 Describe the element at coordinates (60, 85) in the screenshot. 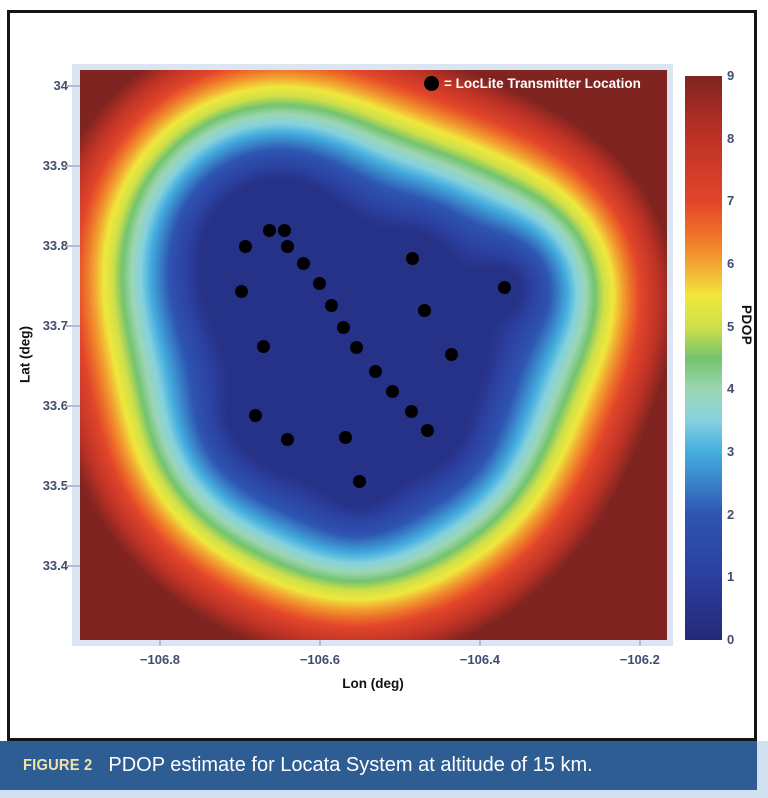

I see `y-tick-label: 34` at that location.